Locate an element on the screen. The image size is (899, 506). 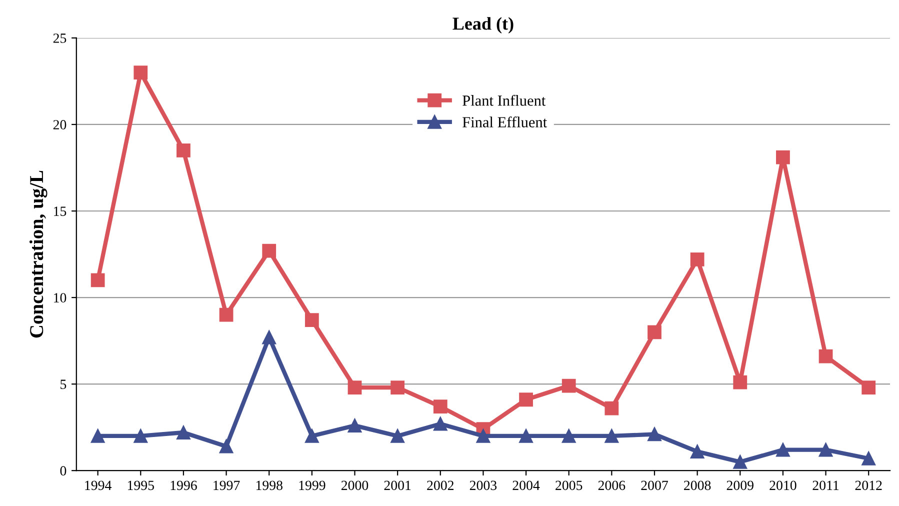
y-tick-label: 5 is located at coordinates (63, 385).